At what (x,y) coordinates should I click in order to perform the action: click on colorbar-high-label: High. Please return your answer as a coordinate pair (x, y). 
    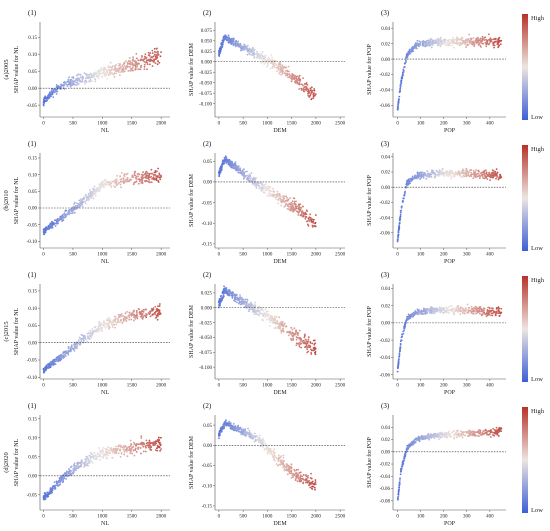
    Looking at the image, I should click on (538, 18).